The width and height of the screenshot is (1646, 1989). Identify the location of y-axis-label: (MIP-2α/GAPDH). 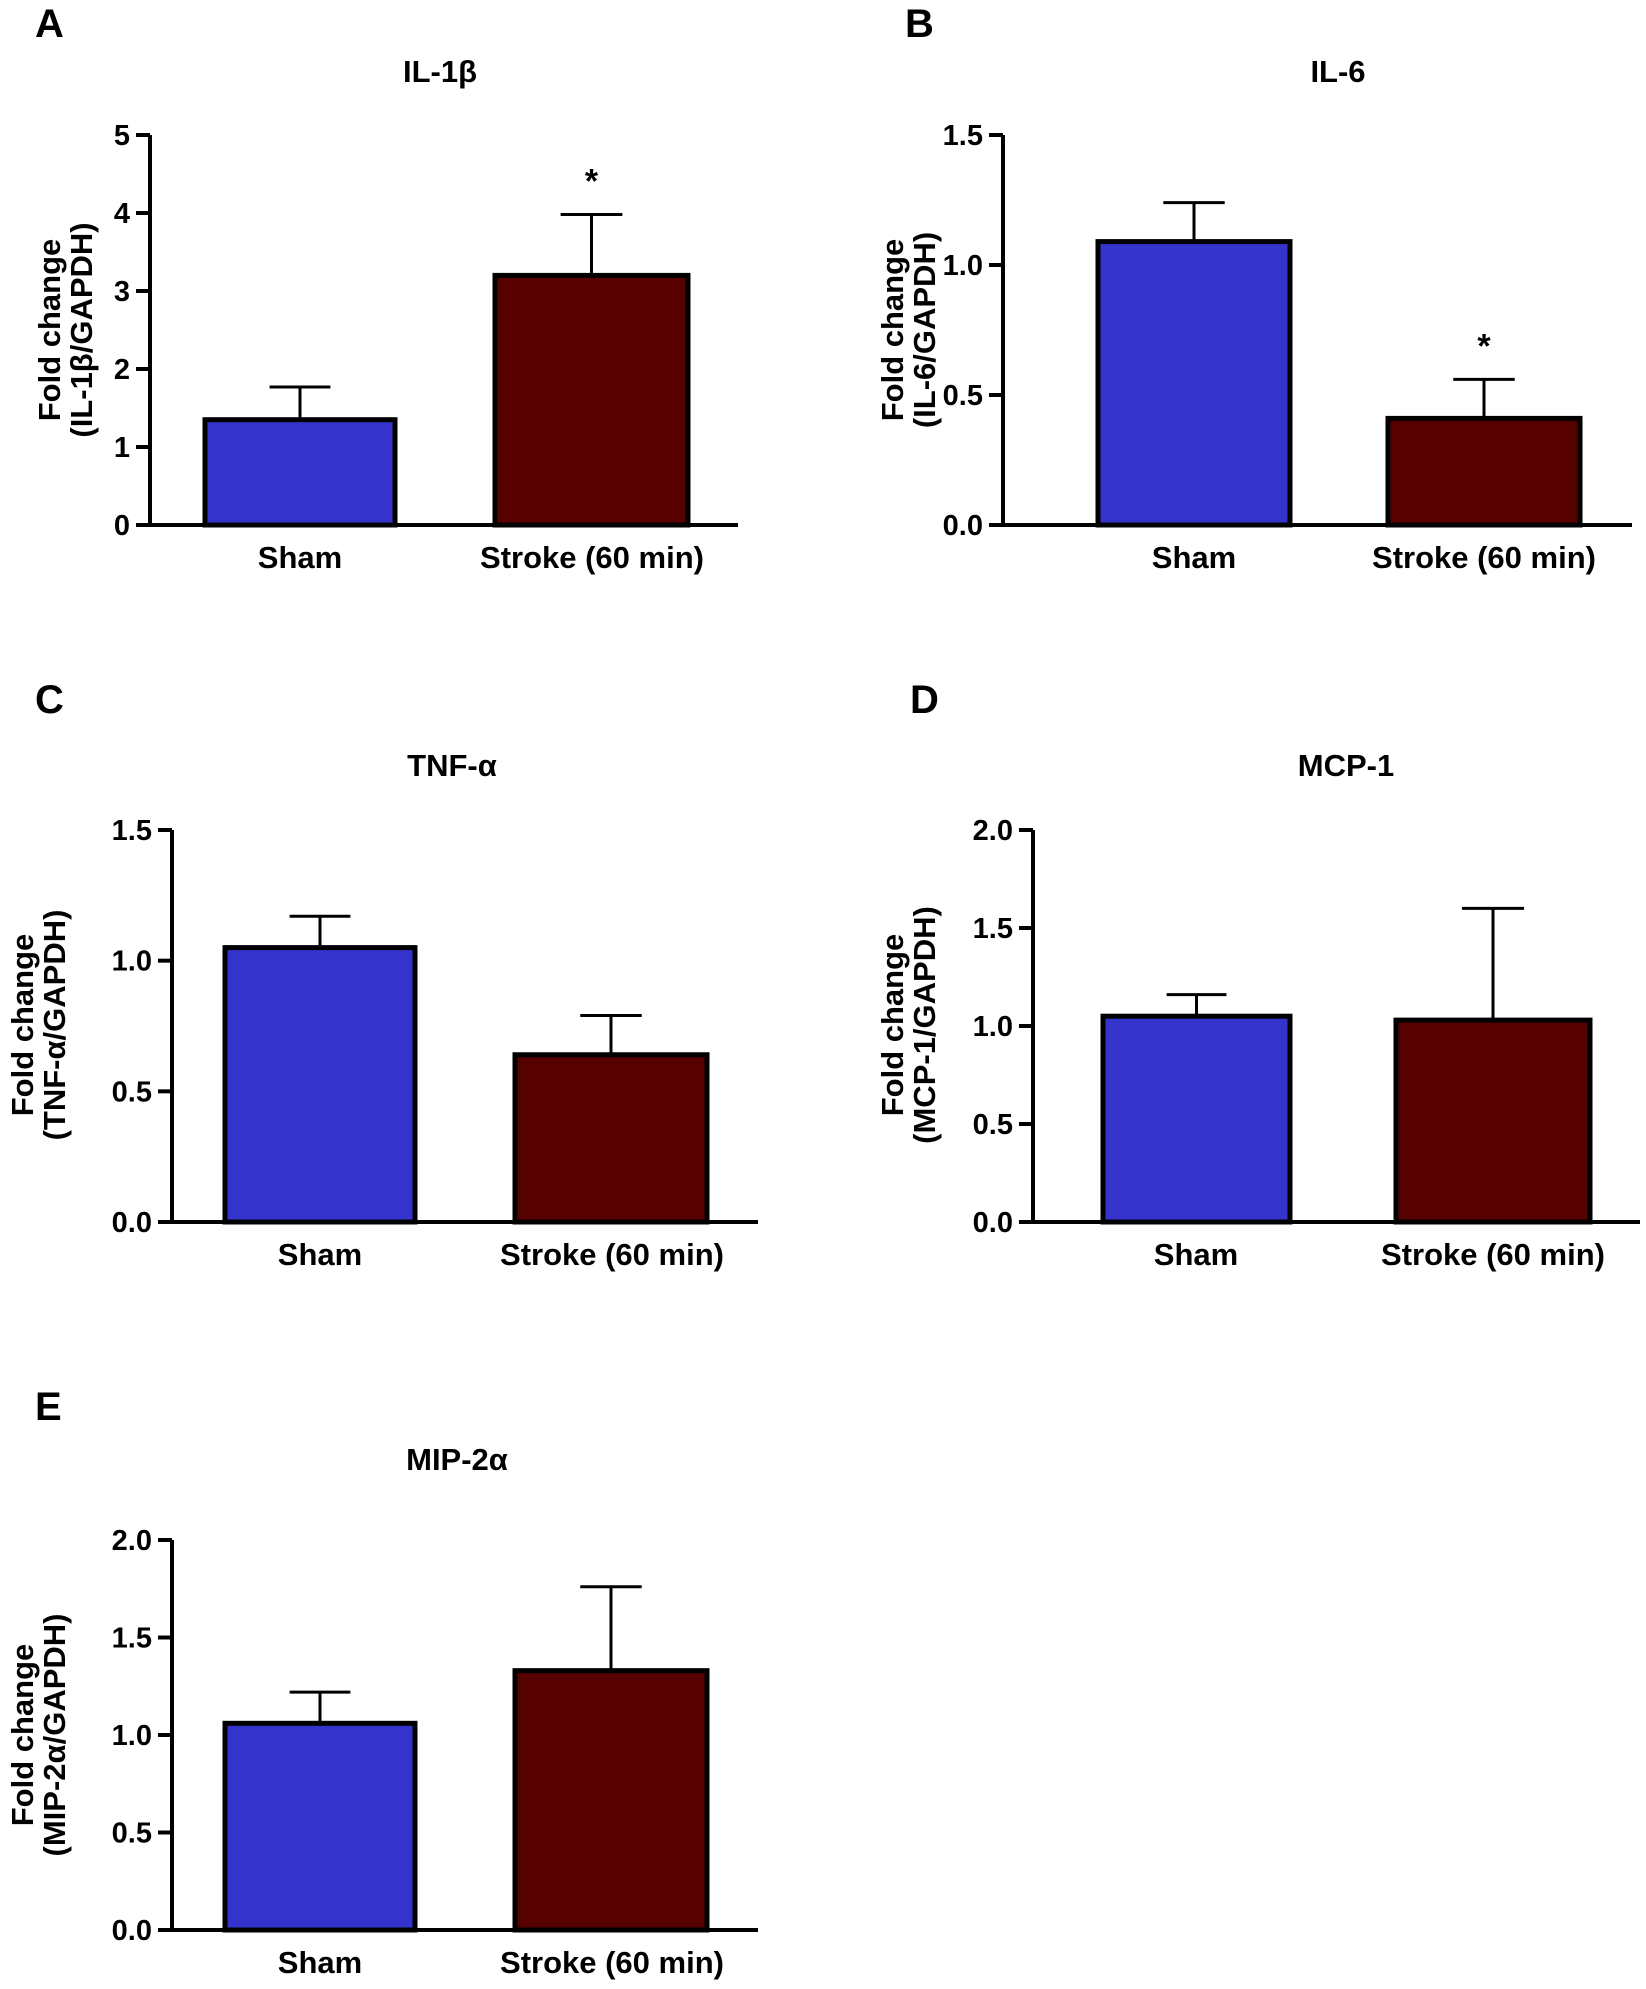
(54, 1735).